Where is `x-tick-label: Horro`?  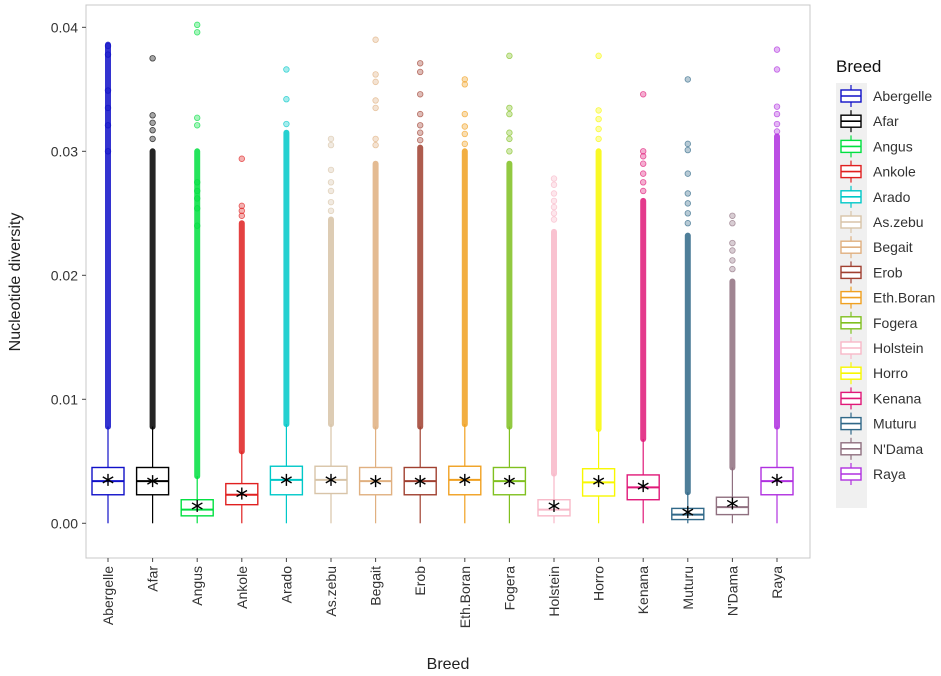 x-tick-label: Horro is located at coordinates (599, 583).